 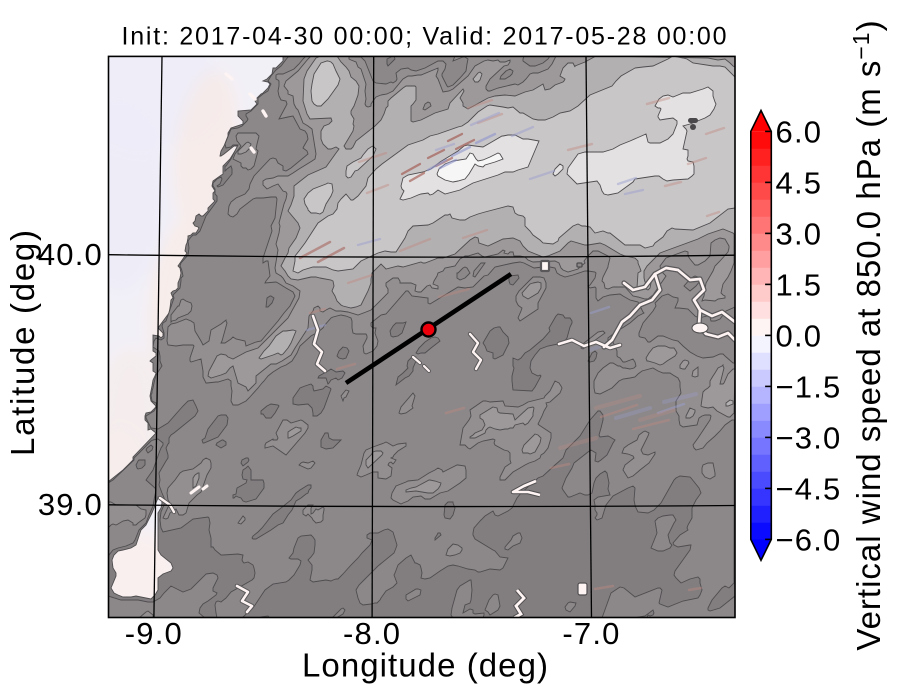 I want to click on svg-text:Vertical wind speed at 850.0 h: Vertical wind speed at 850.0 hPa (m s−1), so click(x=867, y=334).